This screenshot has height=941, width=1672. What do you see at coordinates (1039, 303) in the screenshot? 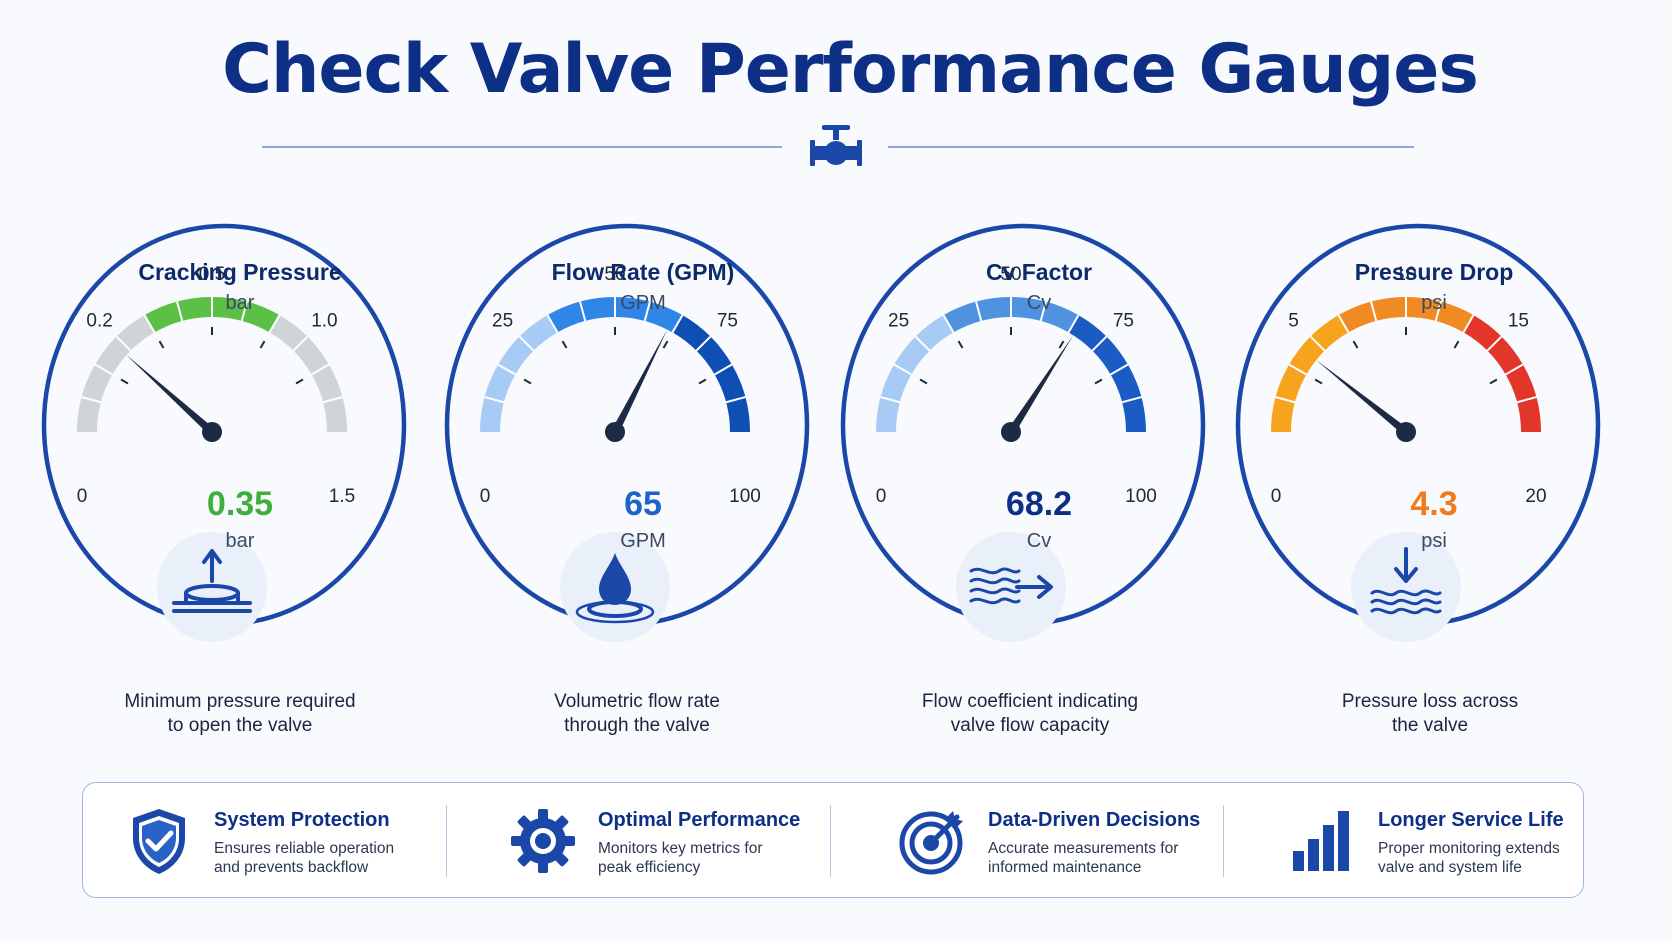
I see `gauge-unit-label: Cv` at bounding box center [1039, 303].